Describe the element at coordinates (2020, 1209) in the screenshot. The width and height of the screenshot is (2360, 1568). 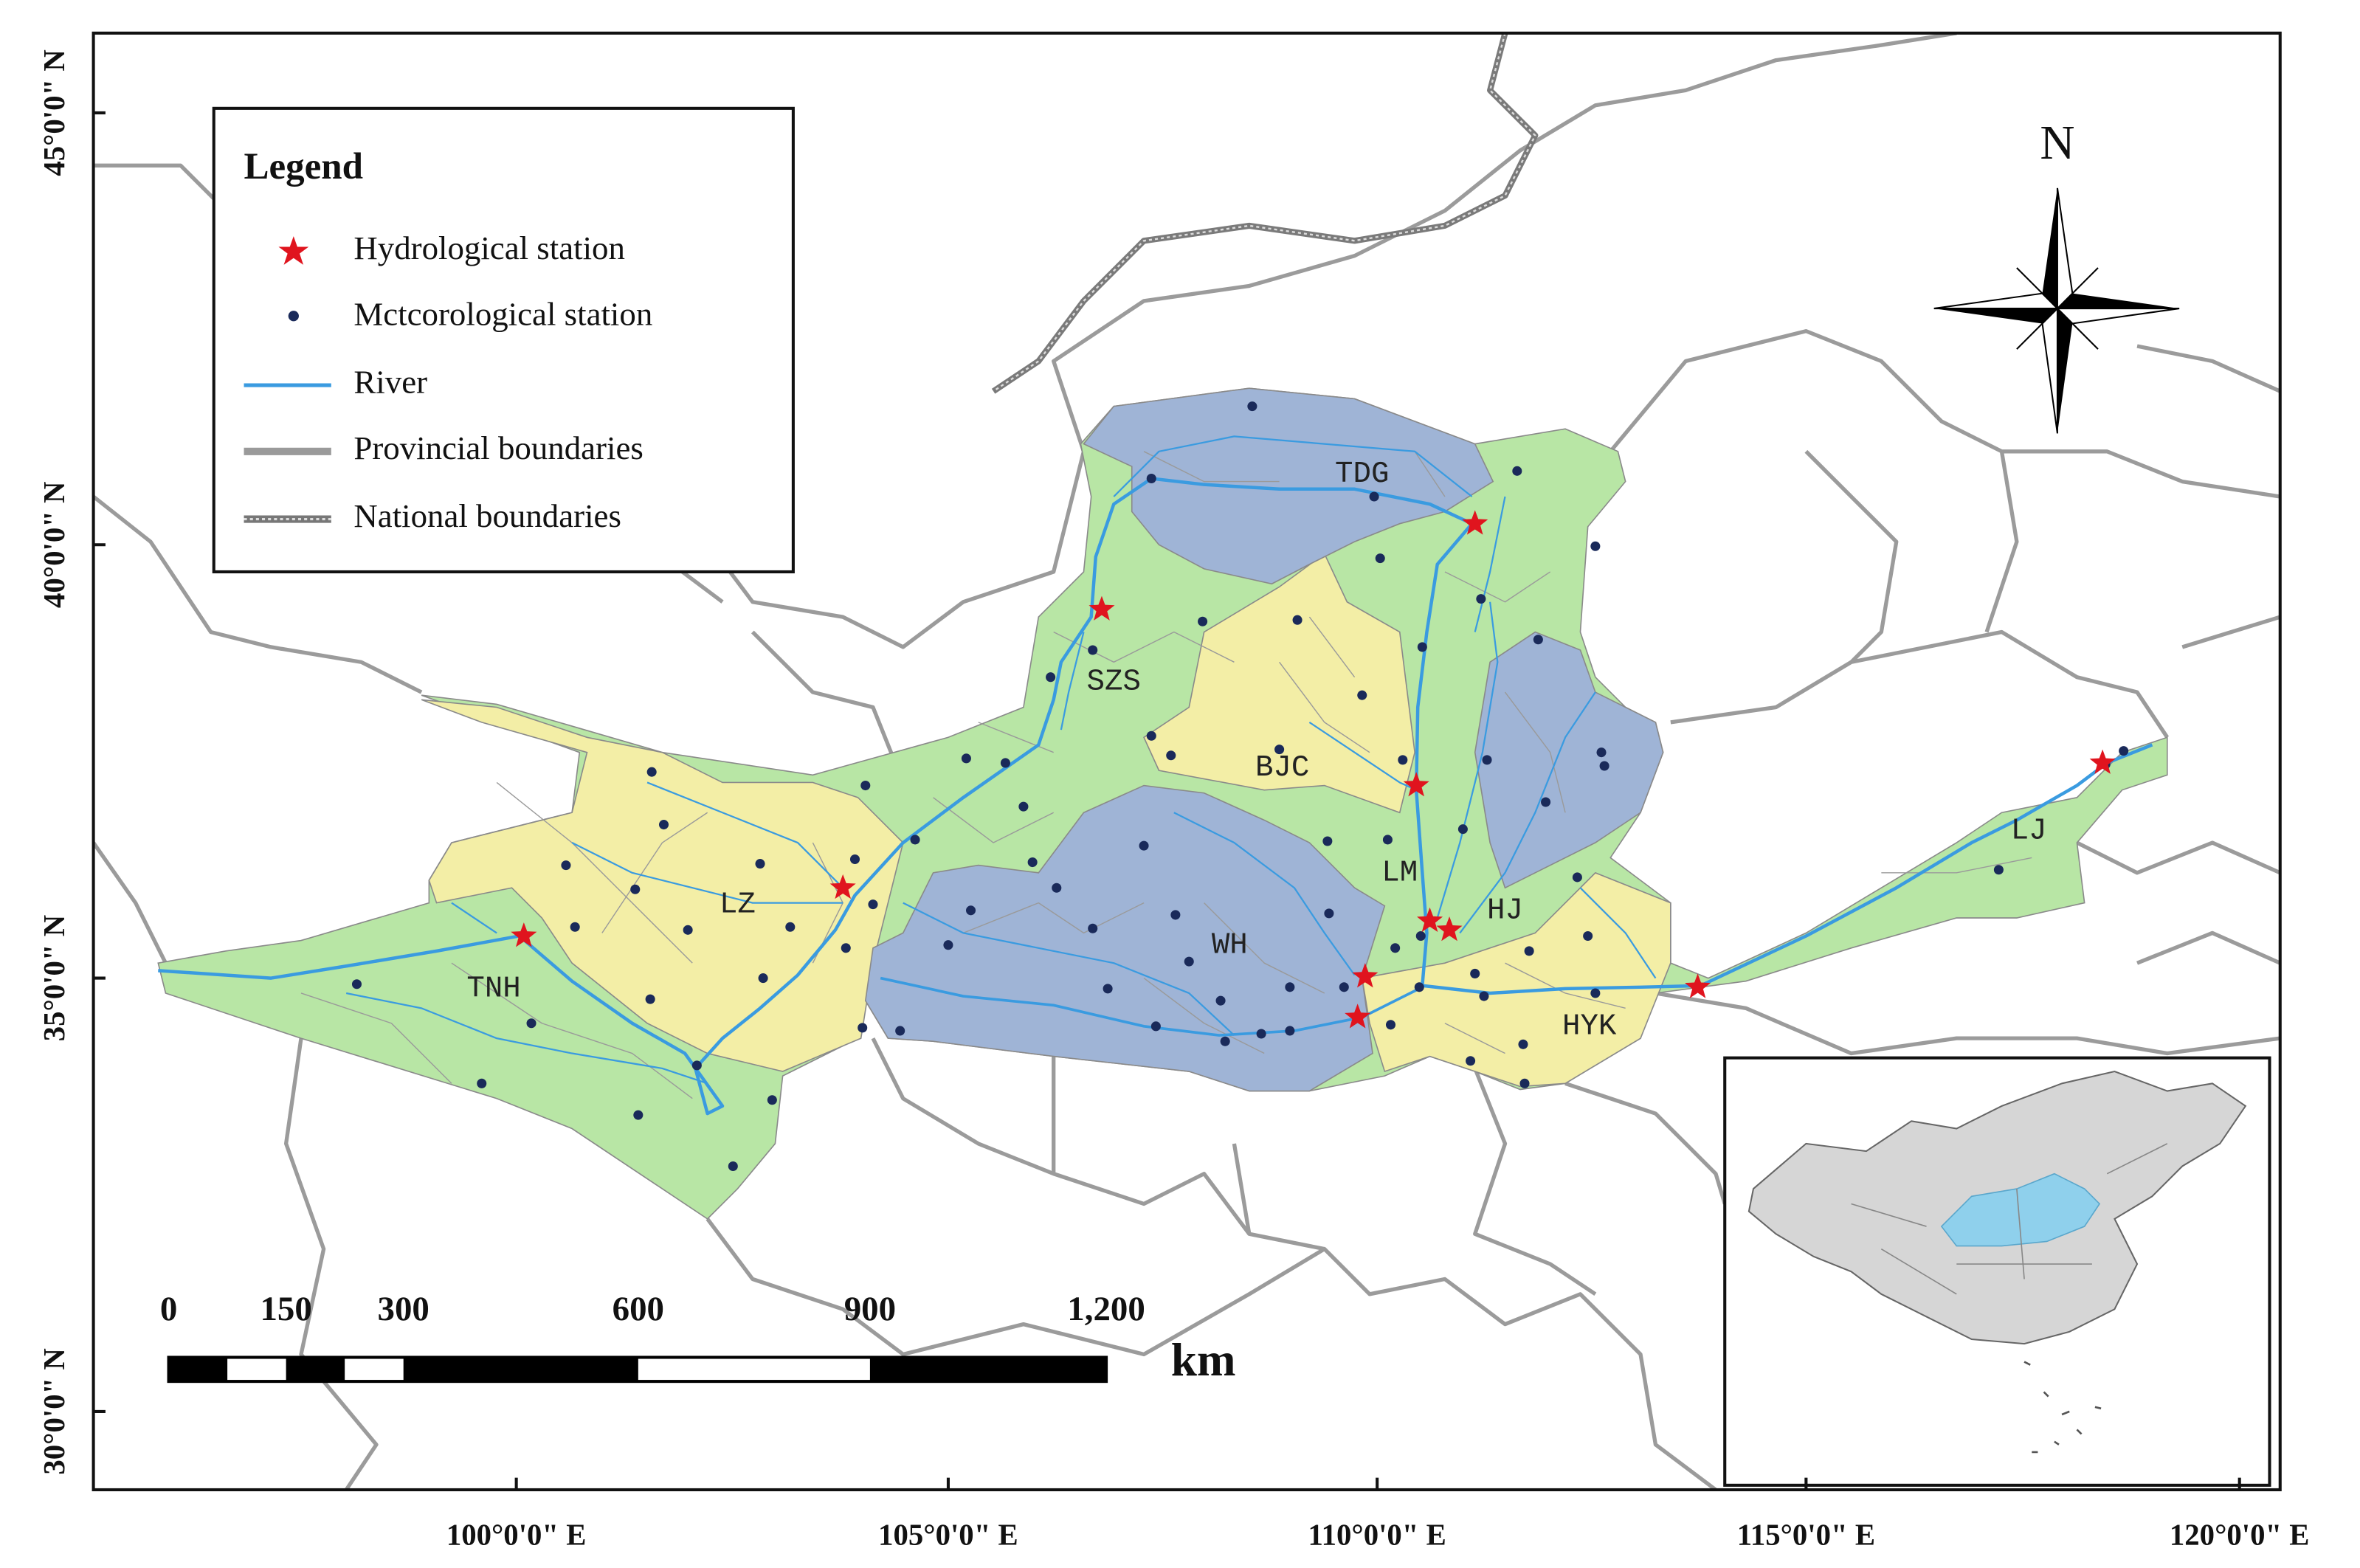
I see `inset-basin` at that location.